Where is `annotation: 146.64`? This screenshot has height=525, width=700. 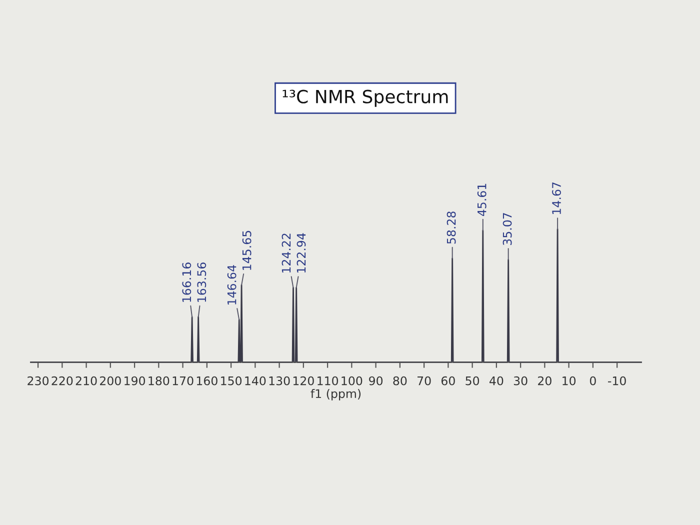
annotation: 146.64 is located at coordinates (231, 284).